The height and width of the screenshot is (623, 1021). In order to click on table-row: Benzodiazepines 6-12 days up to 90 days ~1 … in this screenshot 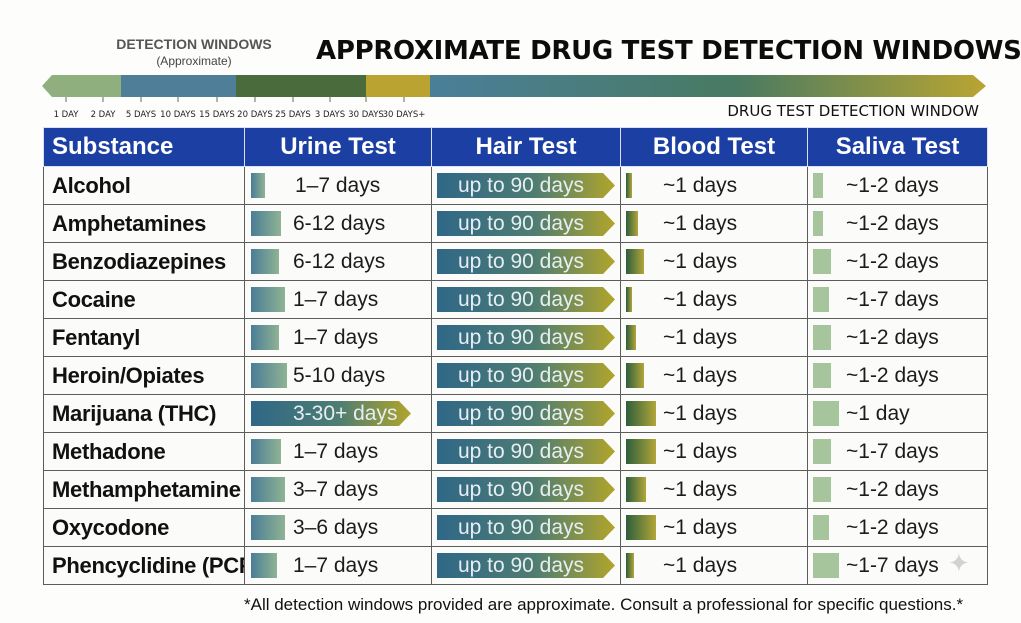, I will do `click(515, 261)`.